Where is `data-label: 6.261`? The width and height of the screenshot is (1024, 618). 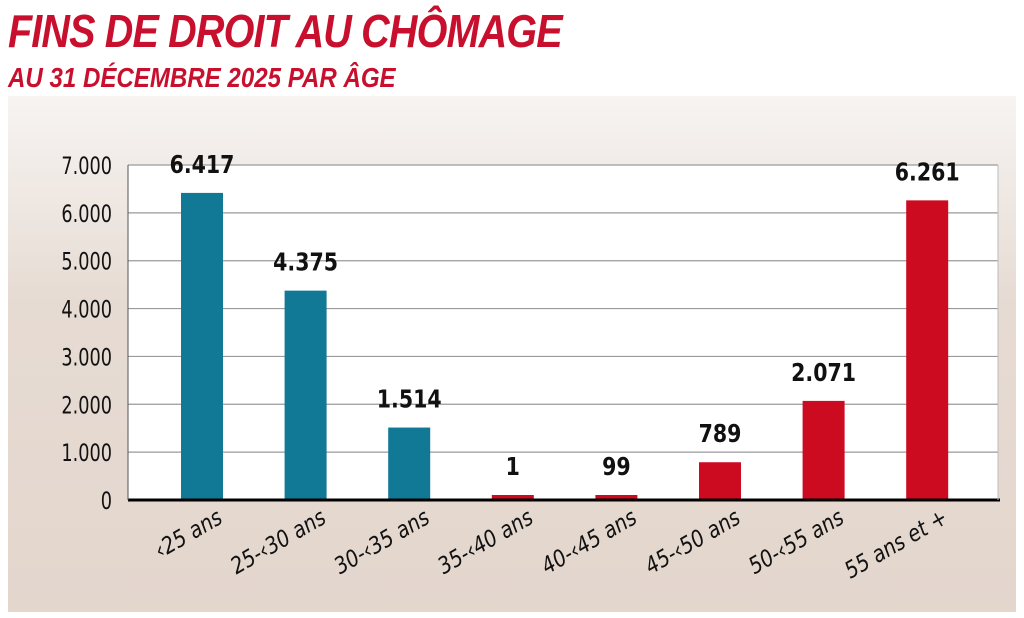
data-label: 6.261 is located at coordinates (927, 172).